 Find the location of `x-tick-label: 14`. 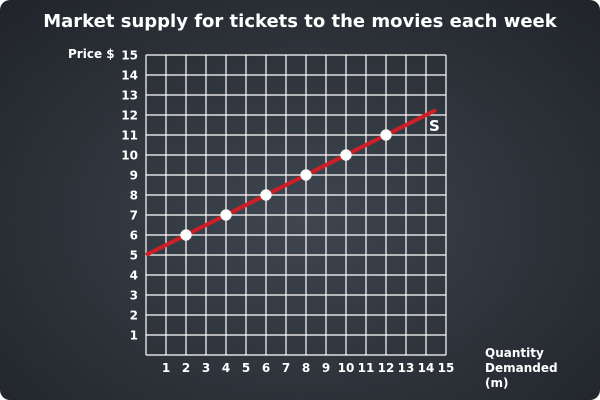

x-tick-label: 14 is located at coordinates (426, 368).